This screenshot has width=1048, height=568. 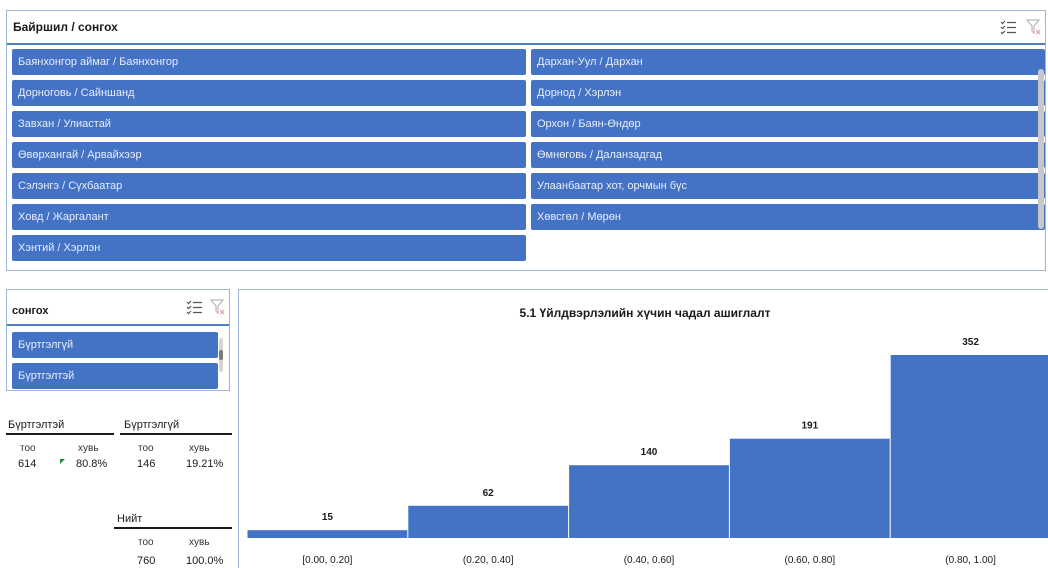 What do you see at coordinates (269, 155) in the screenshot?
I see `slicer-item-location: Өвөрхангай / Арвайхээр` at bounding box center [269, 155].